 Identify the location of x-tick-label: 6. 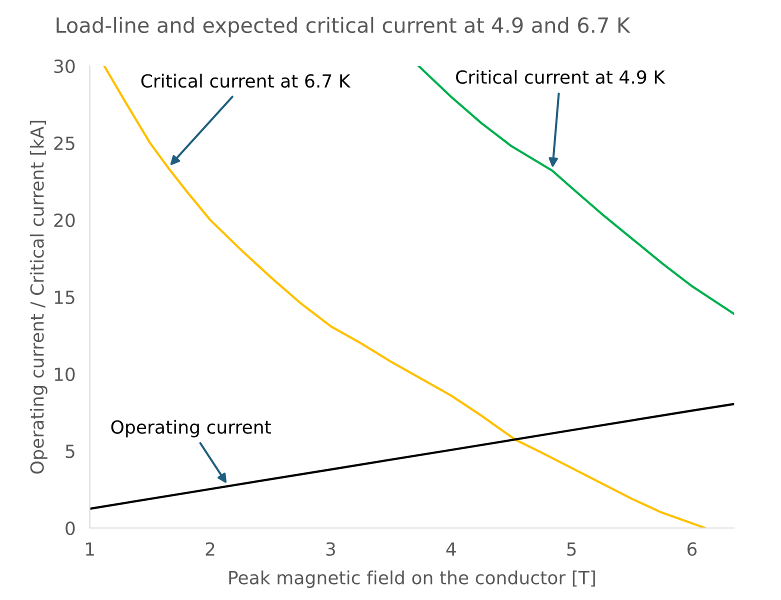
(692, 549).